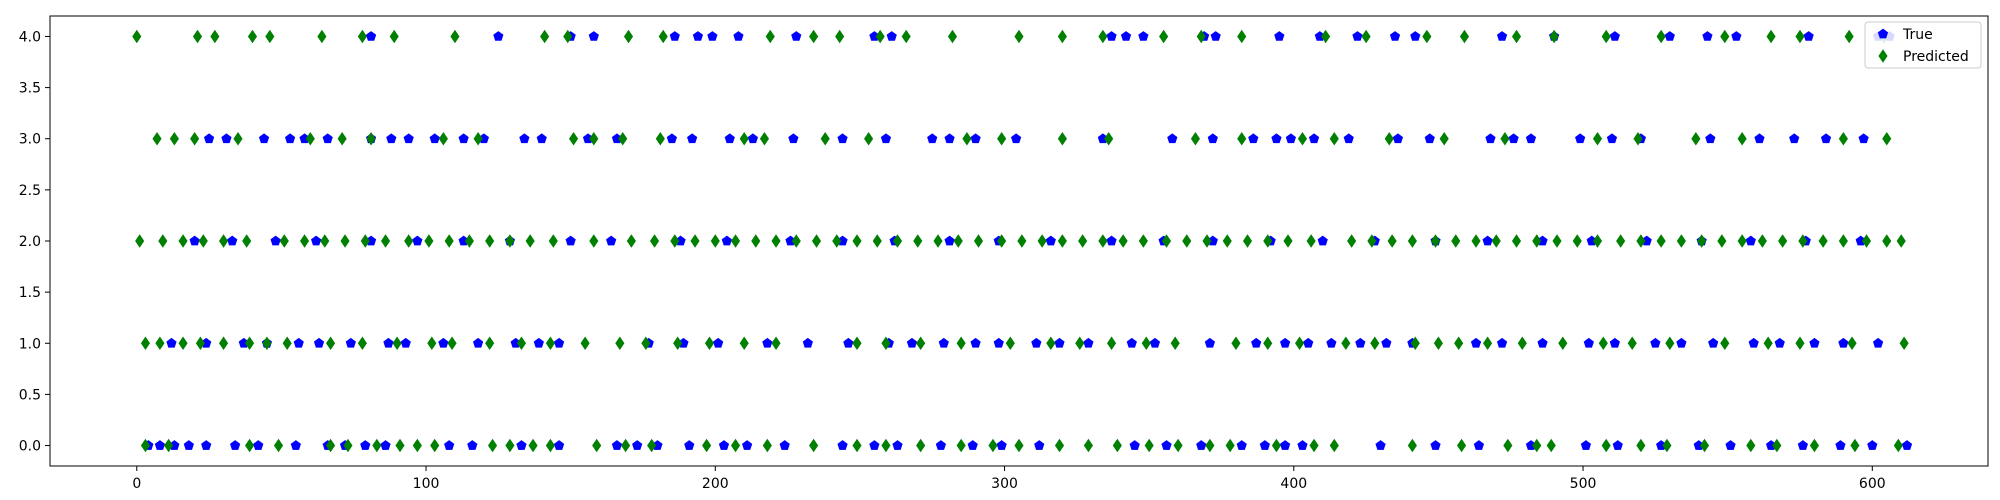 This screenshot has width=2000, height=500. Describe the element at coordinates (30, 89) in the screenshot. I see `y-tick-label: 3.5` at that location.